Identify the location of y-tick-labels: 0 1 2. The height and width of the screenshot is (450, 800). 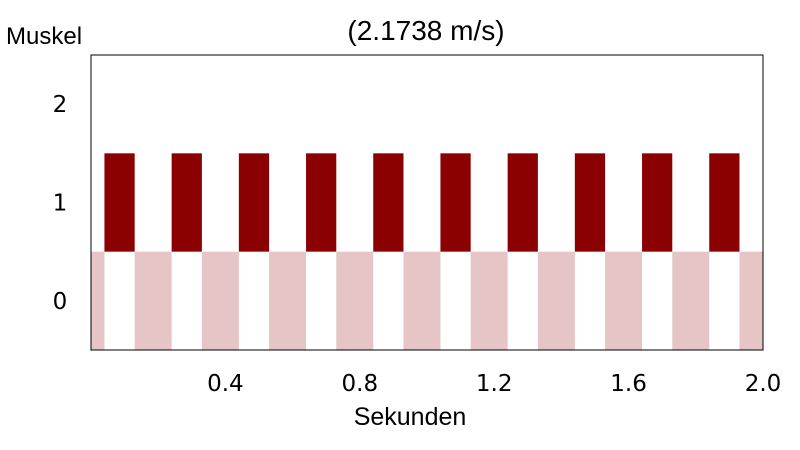
(60, 203).